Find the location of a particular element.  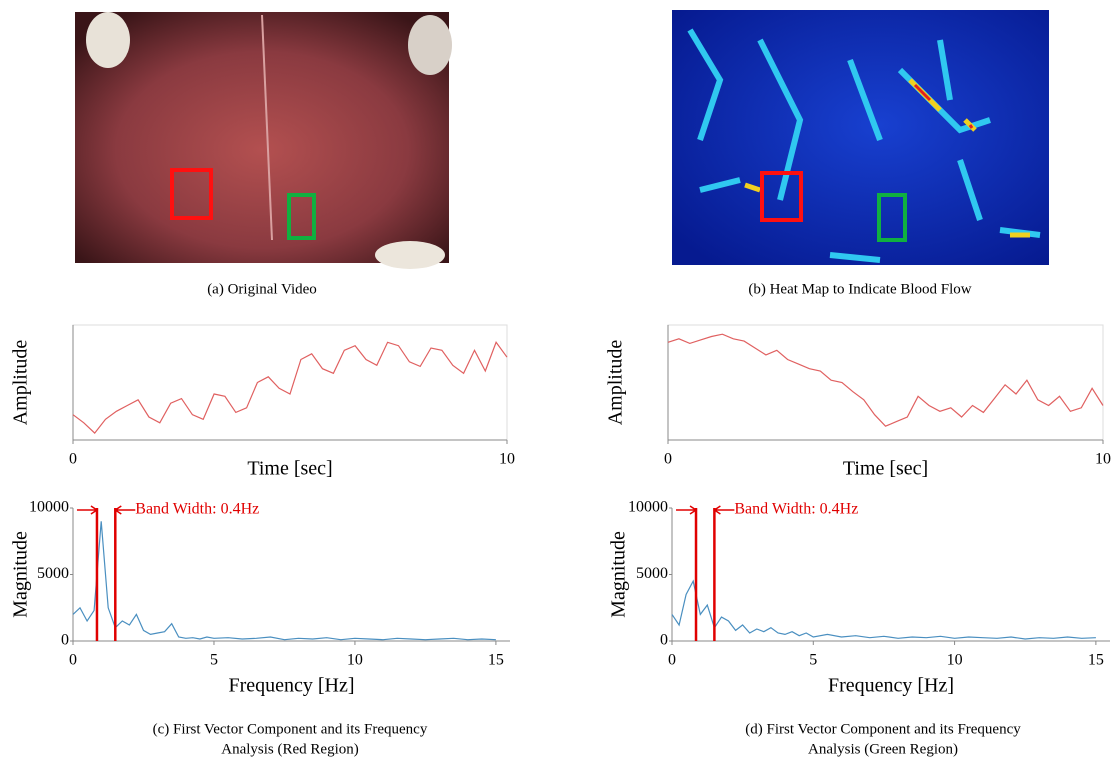

original-video is located at coordinates (263, 140).